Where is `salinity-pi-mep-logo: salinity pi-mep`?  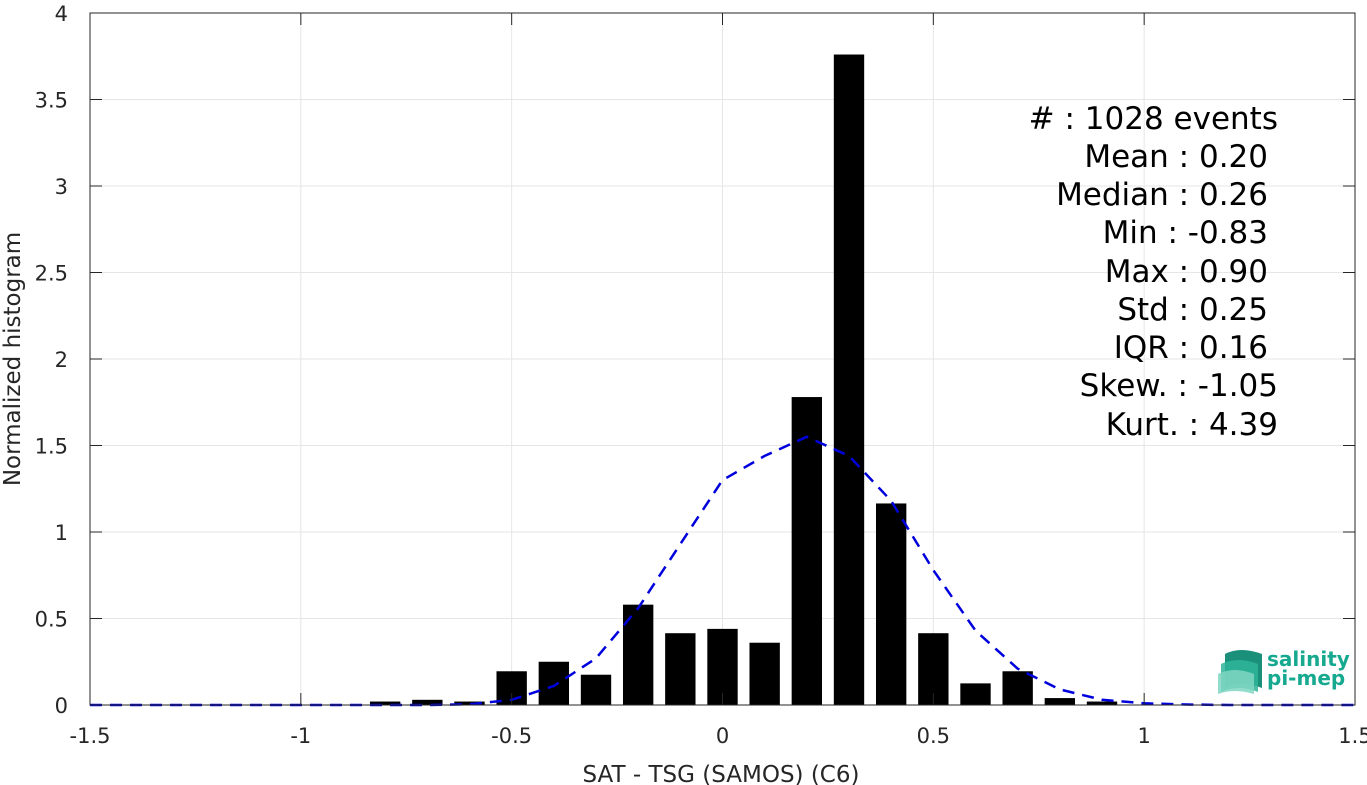 salinity-pi-mep-logo: salinity pi-mep is located at coordinates (1284, 670).